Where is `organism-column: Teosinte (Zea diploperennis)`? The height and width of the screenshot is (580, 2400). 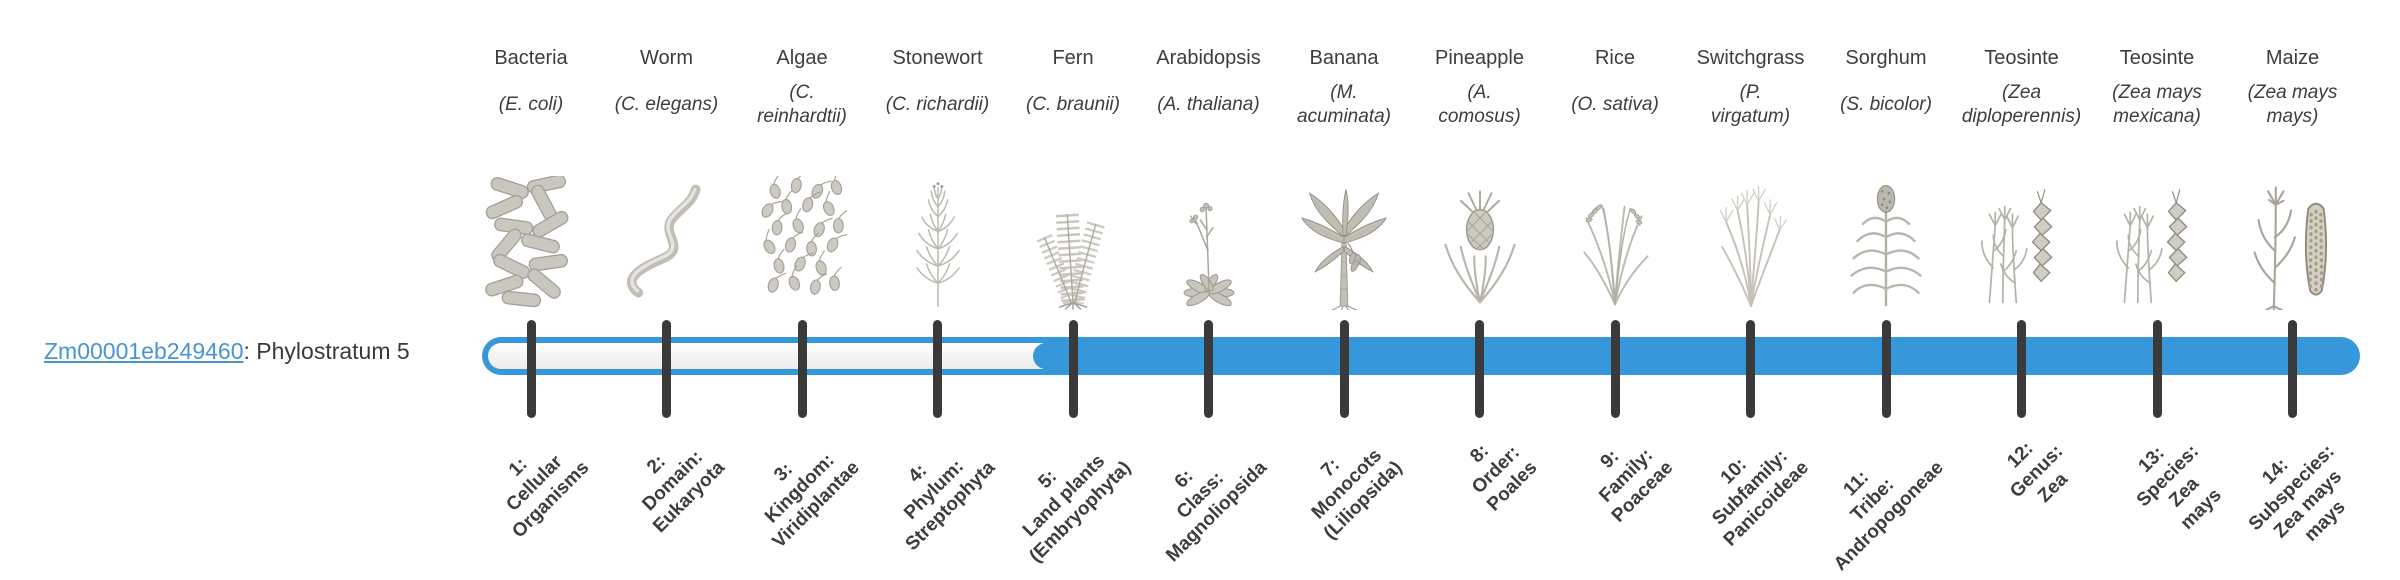
organism-column: Teosinte (Zea diploperennis) is located at coordinates (2022, 178).